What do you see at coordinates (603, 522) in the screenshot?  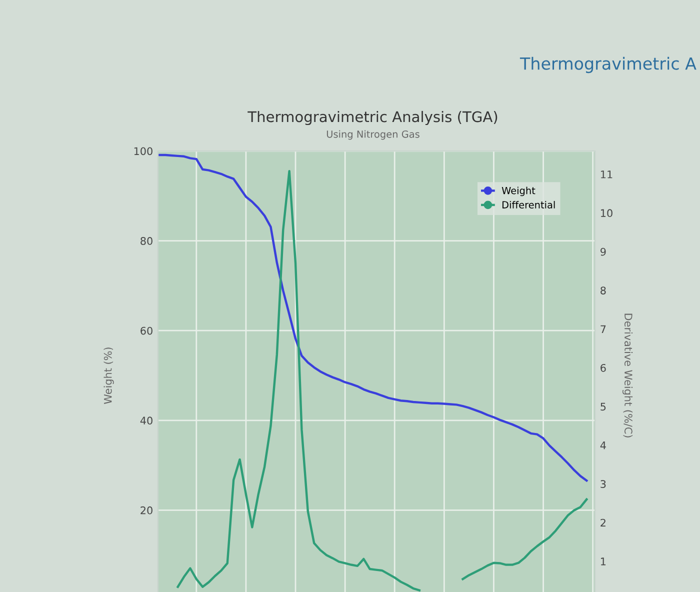 I see `y2-tick-label: 2` at bounding box center [603, 522].